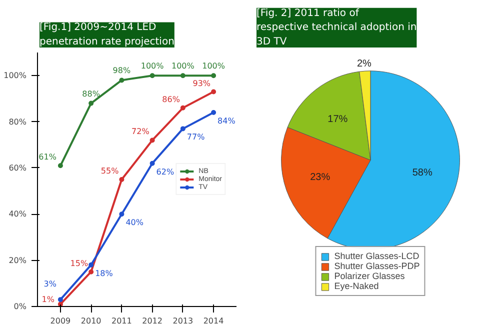 Image resolution: width=500 pixels, height=326 pixels. Describe the element at coordinates (171, 99) in the screenshot. I see `data-label: 86%` at that location.